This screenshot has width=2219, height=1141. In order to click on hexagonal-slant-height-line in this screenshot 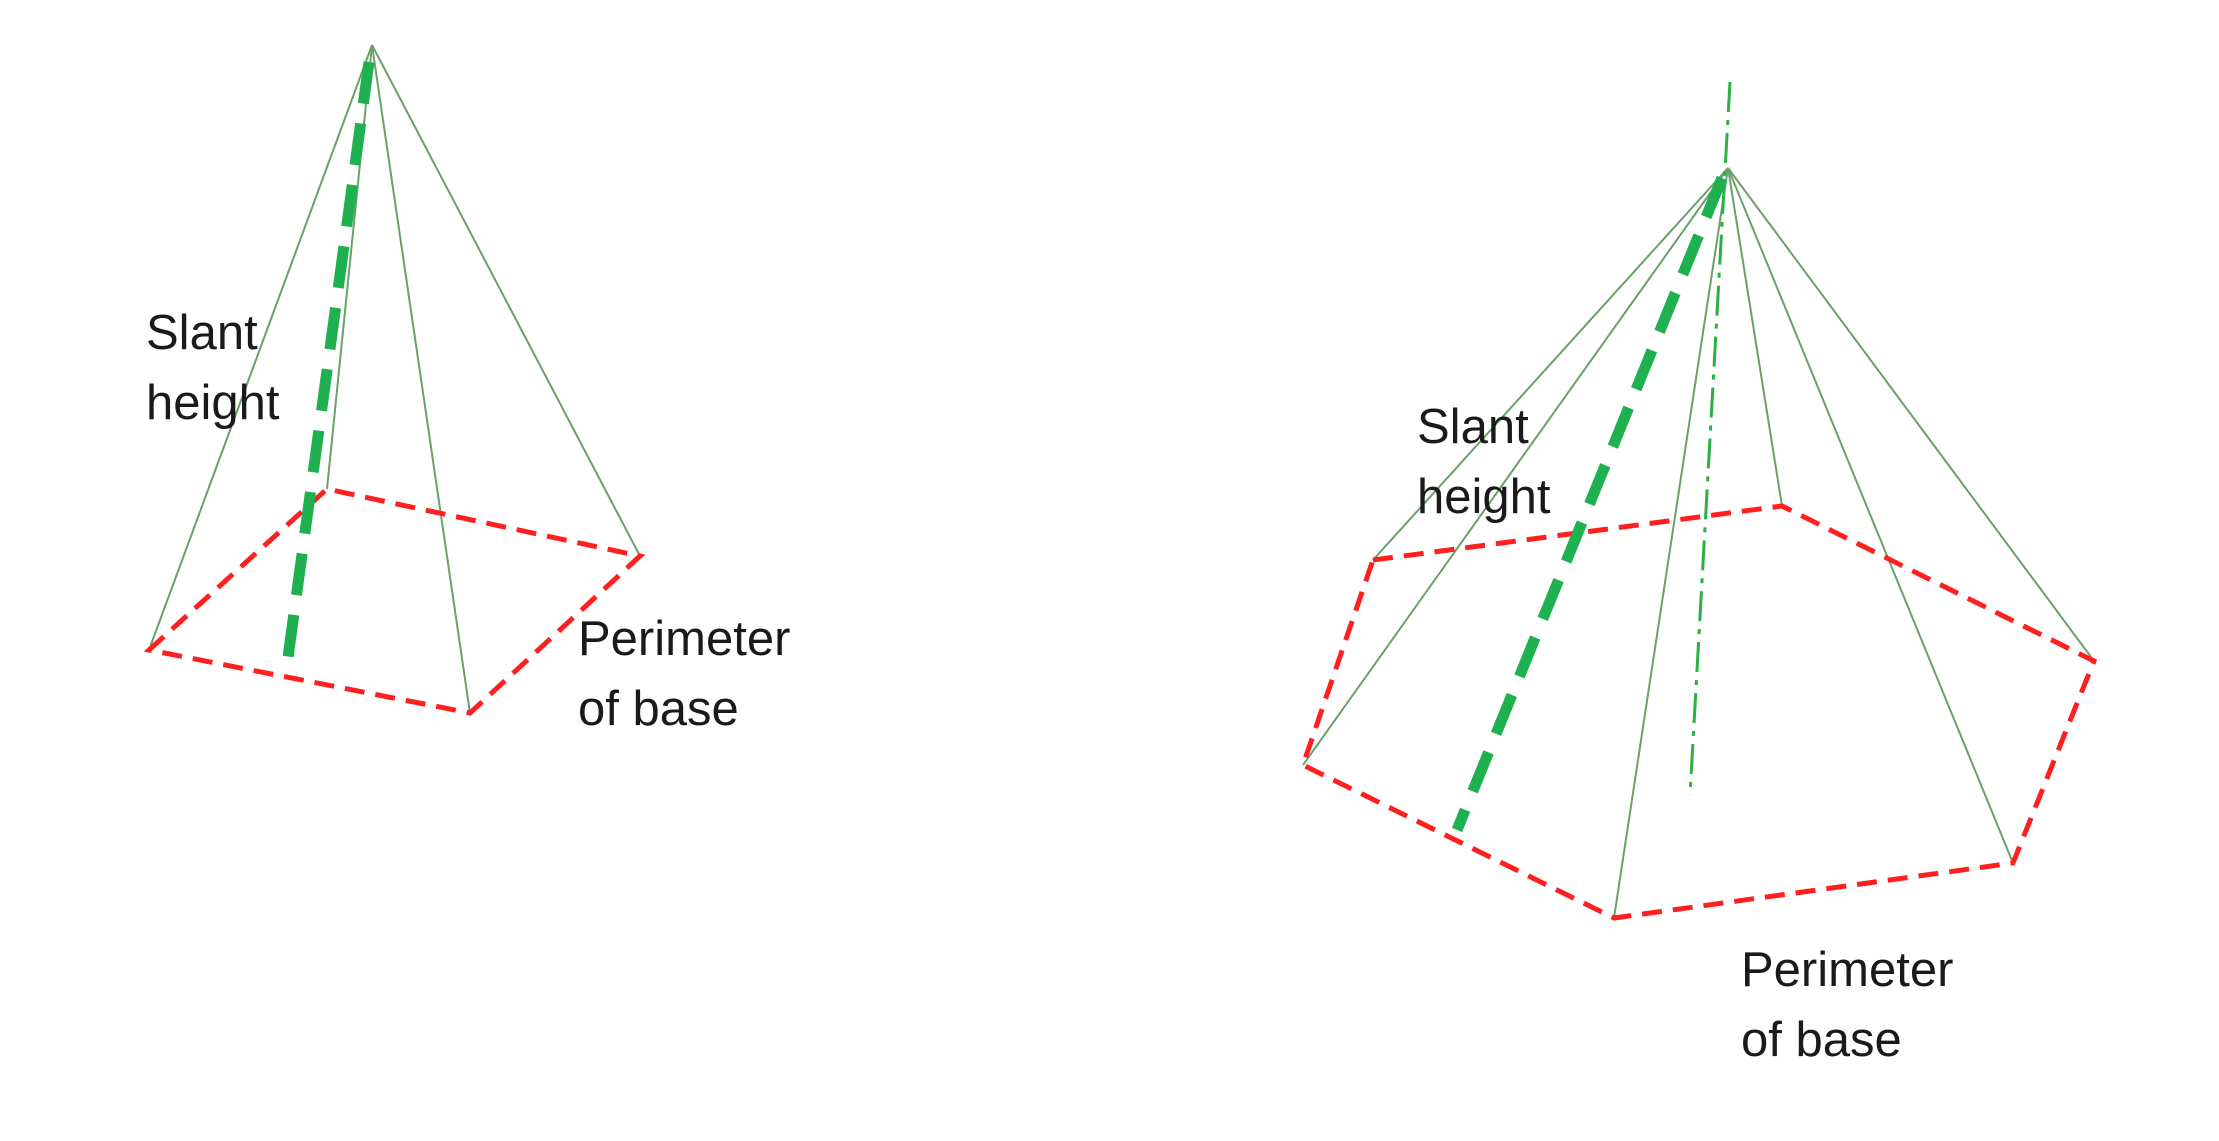, I will do `click(1589, 504)`.